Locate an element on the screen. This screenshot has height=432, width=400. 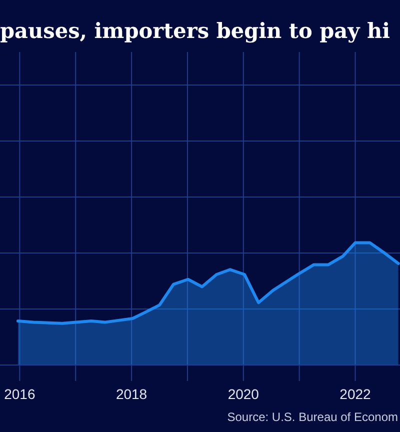
x-tick-label: 2020 is located at coordinates (244, 394).